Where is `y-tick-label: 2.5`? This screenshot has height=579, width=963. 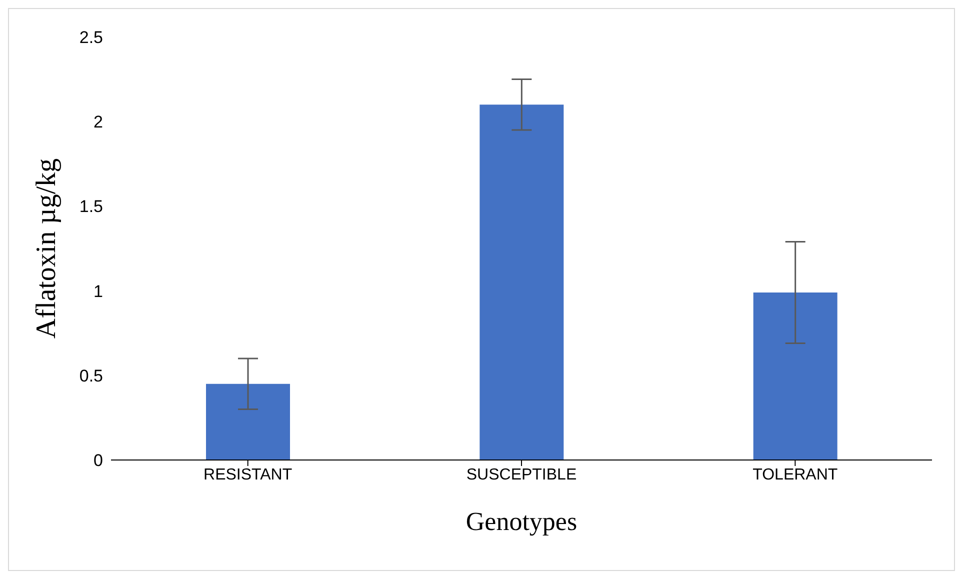
y-tick-label: 2.5 is located at coordinates (91, 38).